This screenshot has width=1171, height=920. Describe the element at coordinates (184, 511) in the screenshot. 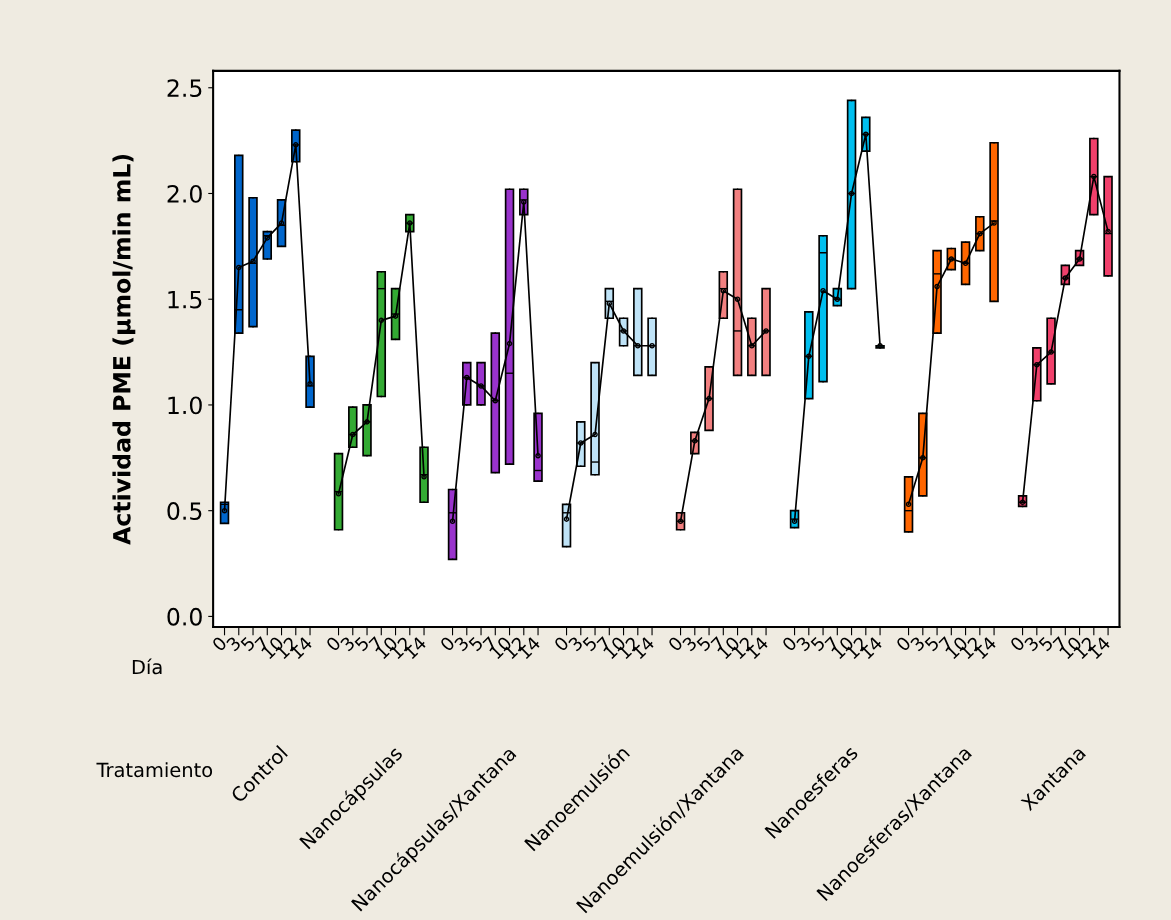

I see `y-tick-label: 0.5` at that location.